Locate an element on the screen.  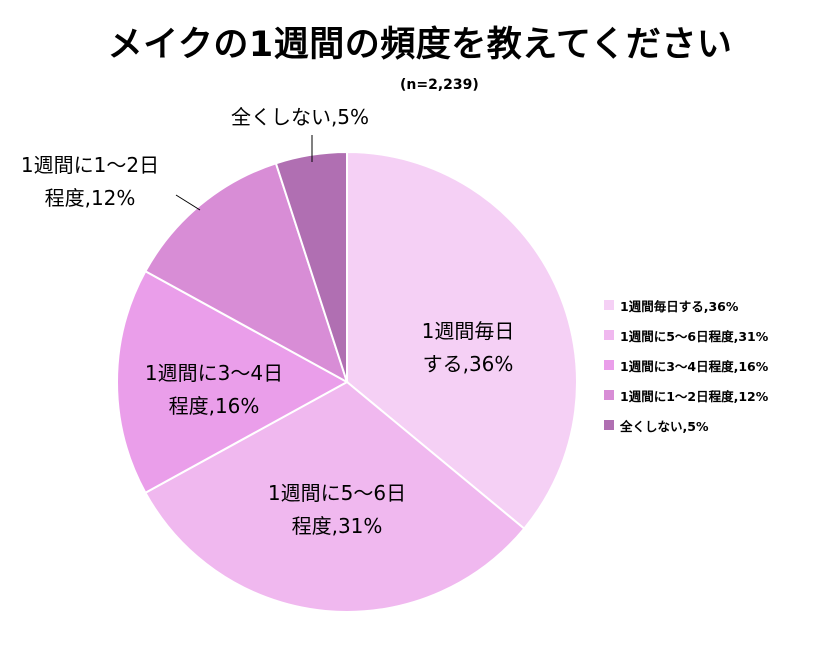
legend-item: 1週間毎日する,36% is located at coordinates (686, 305).